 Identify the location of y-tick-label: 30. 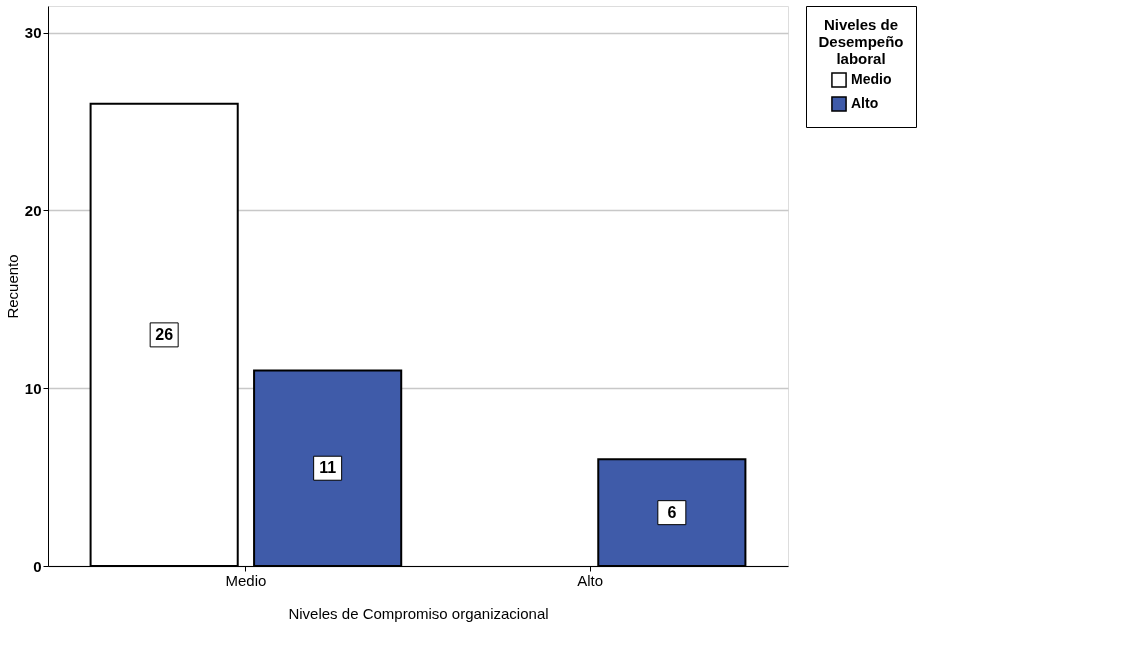
(33, 33).